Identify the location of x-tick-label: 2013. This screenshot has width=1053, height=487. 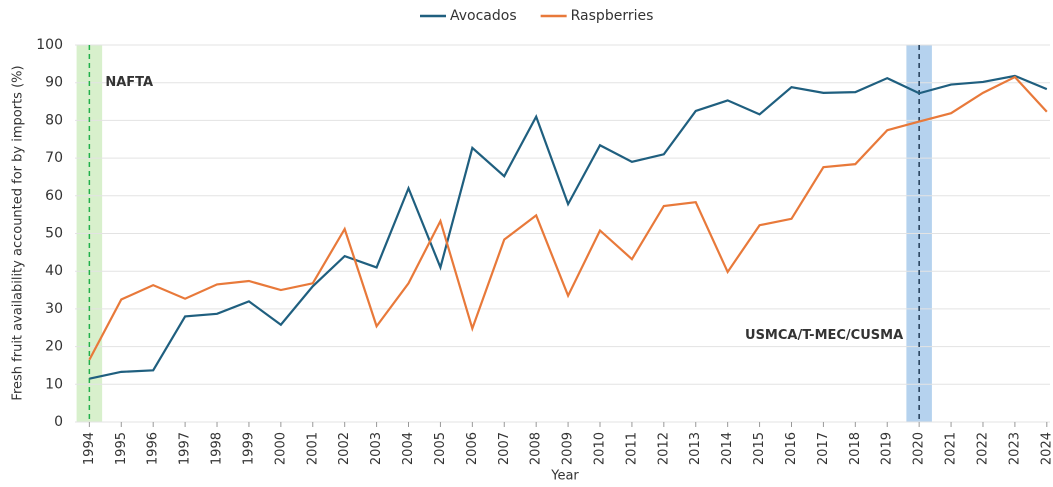
(695, 448).